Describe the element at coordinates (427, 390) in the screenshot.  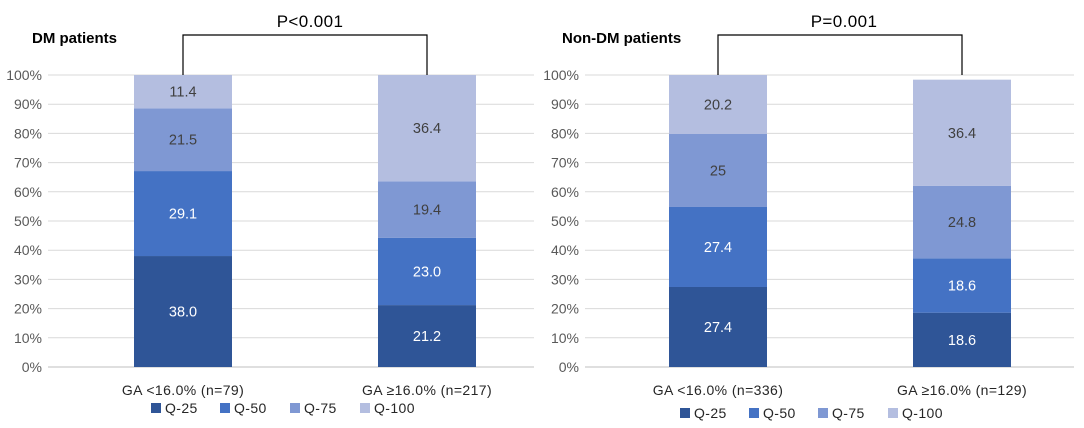
I see `x-category-label: GA ≥16.0% (n=217)` at that location.